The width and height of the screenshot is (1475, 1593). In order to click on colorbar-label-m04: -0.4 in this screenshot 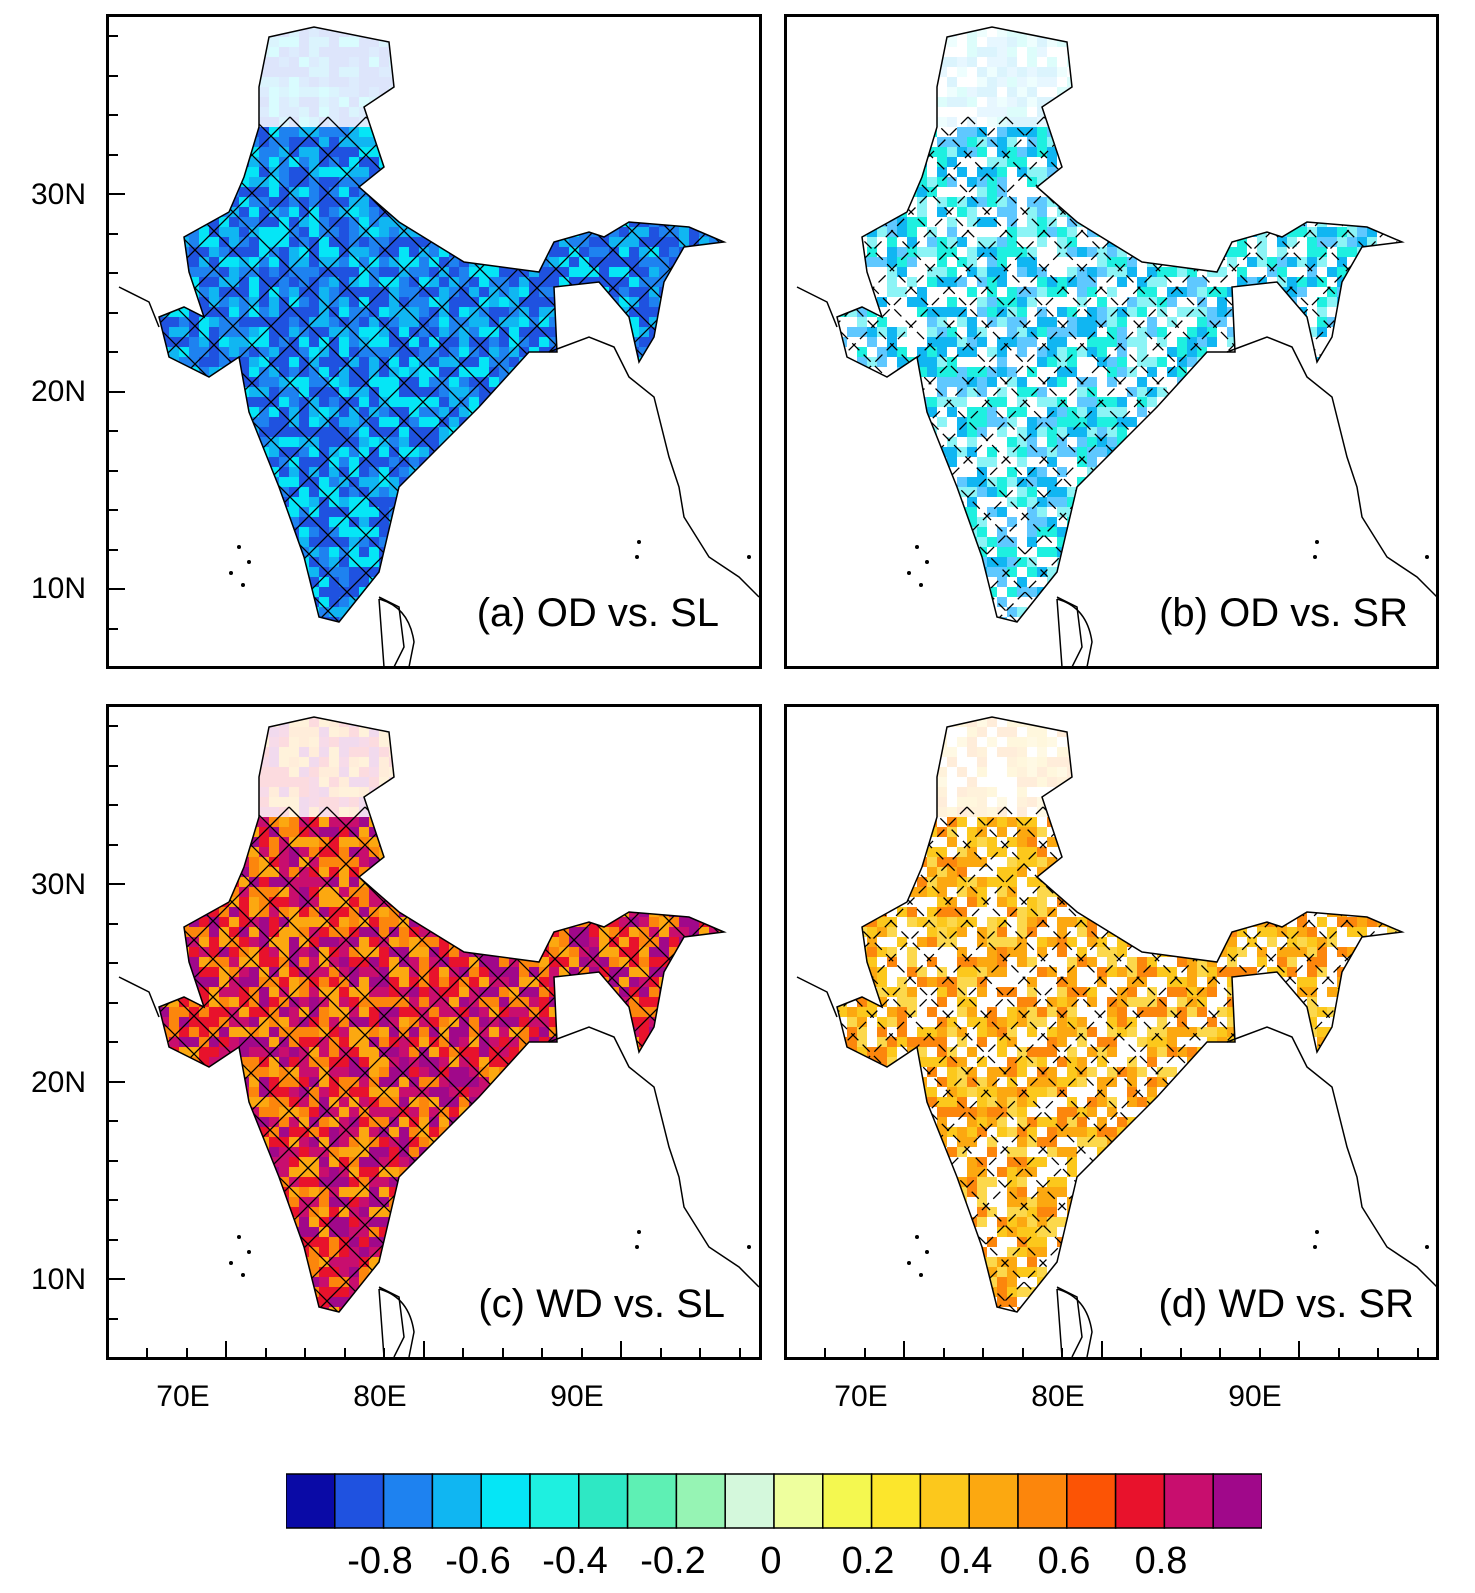, I will do `click(575, 1561)`.